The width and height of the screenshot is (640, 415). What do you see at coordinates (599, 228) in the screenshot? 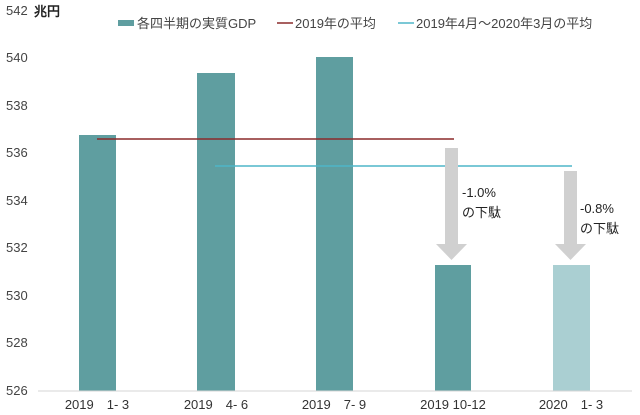
I see `annotation-2-text: の下駄` at bounding box center [599, 228].